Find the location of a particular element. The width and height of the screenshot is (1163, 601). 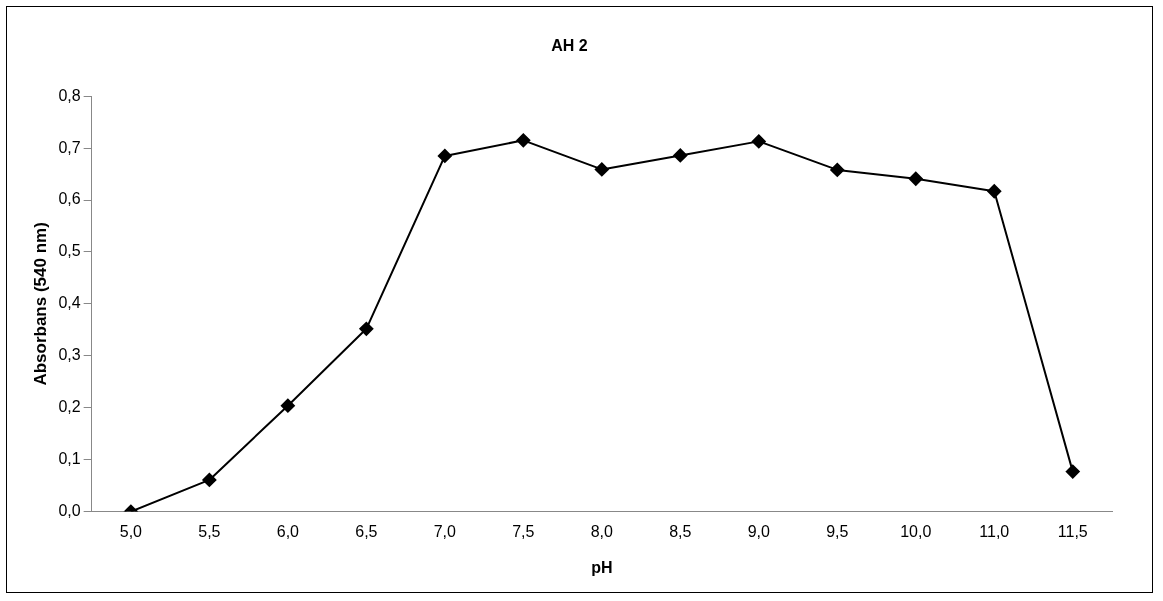

y-tick-label: 0,2 is located at coordinates (69, 407).